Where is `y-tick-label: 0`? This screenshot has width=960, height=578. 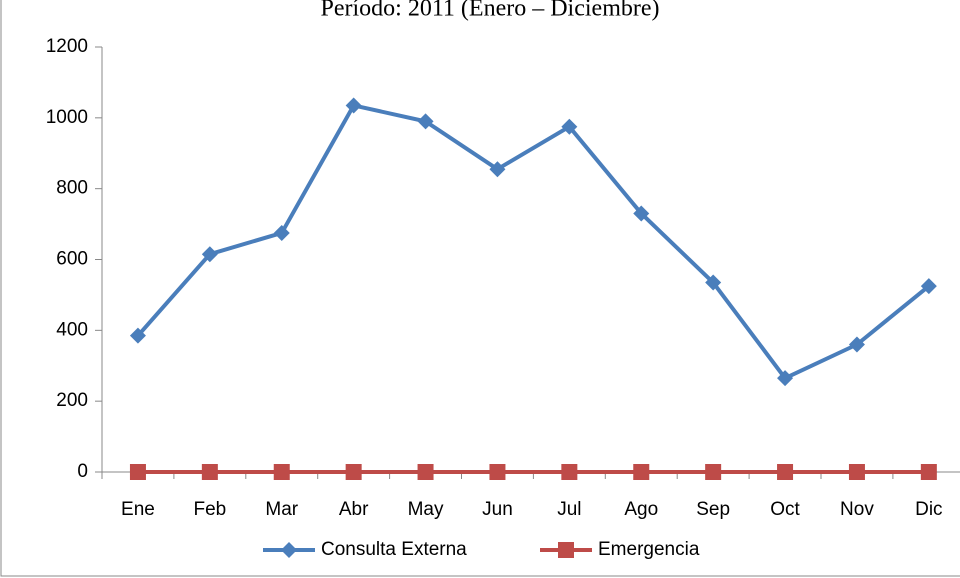 y-tick-label: 0 is located at coordinates (82, 471).